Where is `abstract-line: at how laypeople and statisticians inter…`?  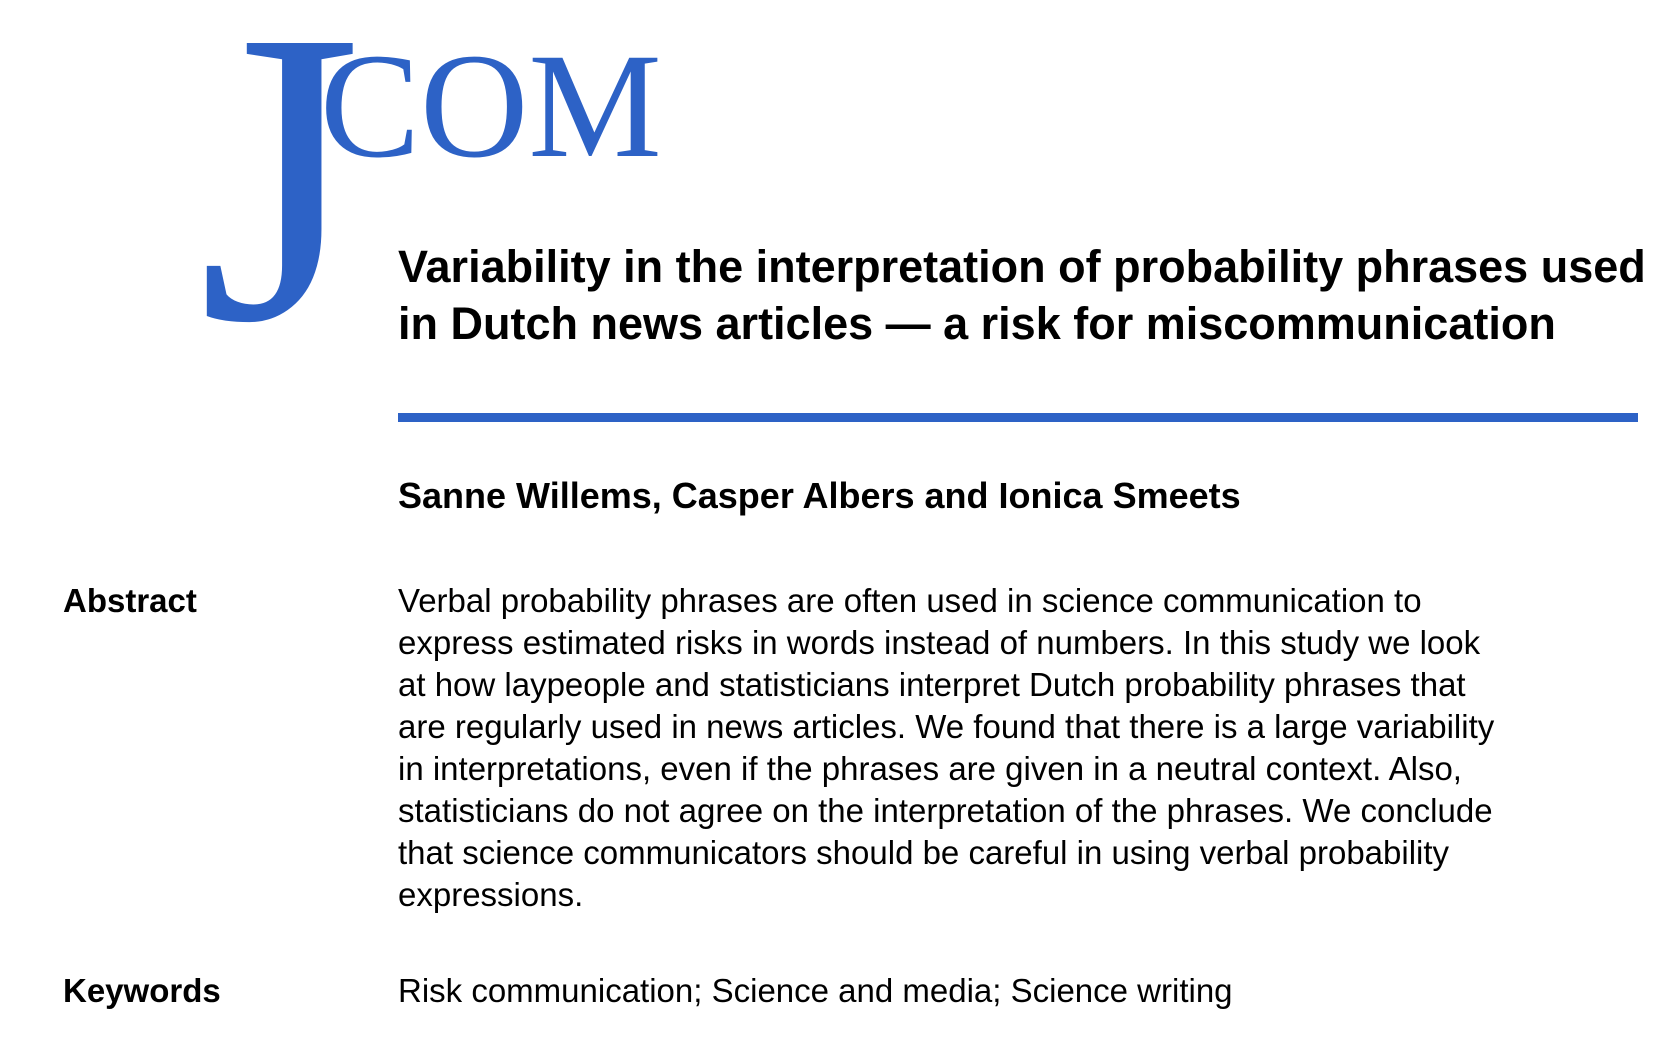
abstract-line: at how laypeople and statisticians inter… is located at coordinates (932, 684).